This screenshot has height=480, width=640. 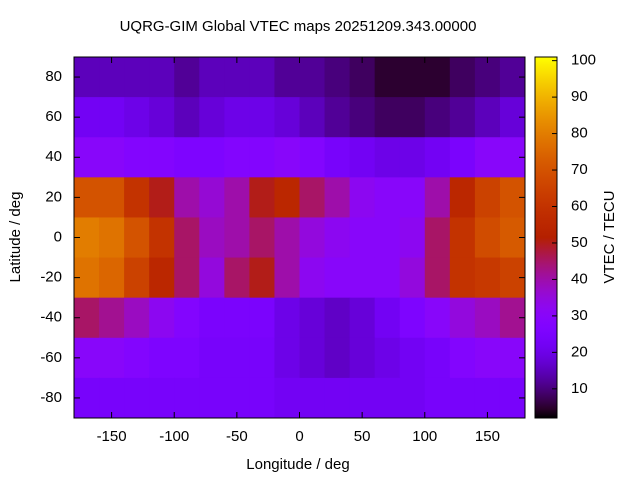 What do you see at coordinates (53, 196) in the screenshot?
I see `y-tick-label: 20` at bounding box center [53, 196].